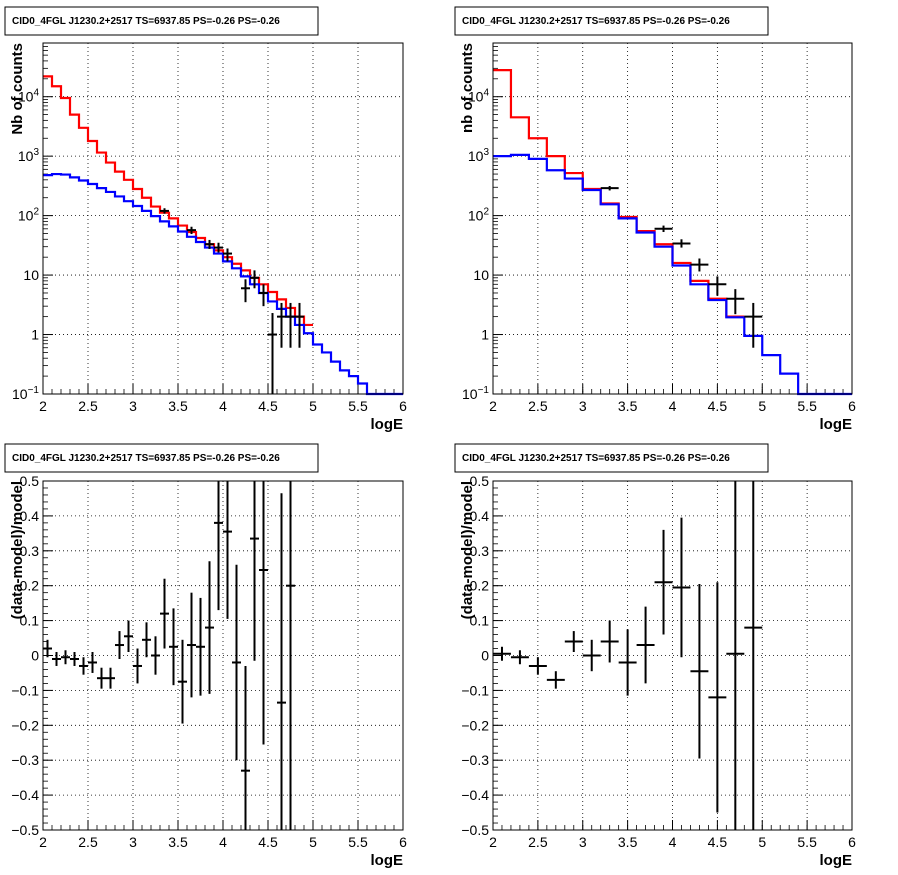 Image resolution: width=898 pixels, height=875 pixels. Describe the element at coordinates (29, 155) in the screenshot. I see `y-tick-label: 10³` at that location.